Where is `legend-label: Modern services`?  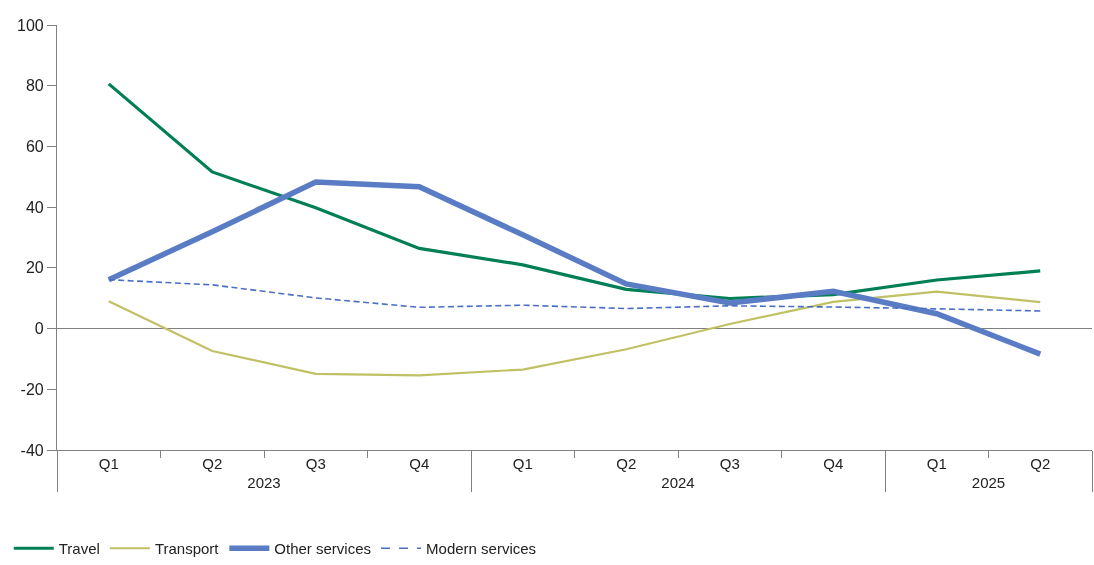
legend-label: Modern services is located at coordinates (481, 549).